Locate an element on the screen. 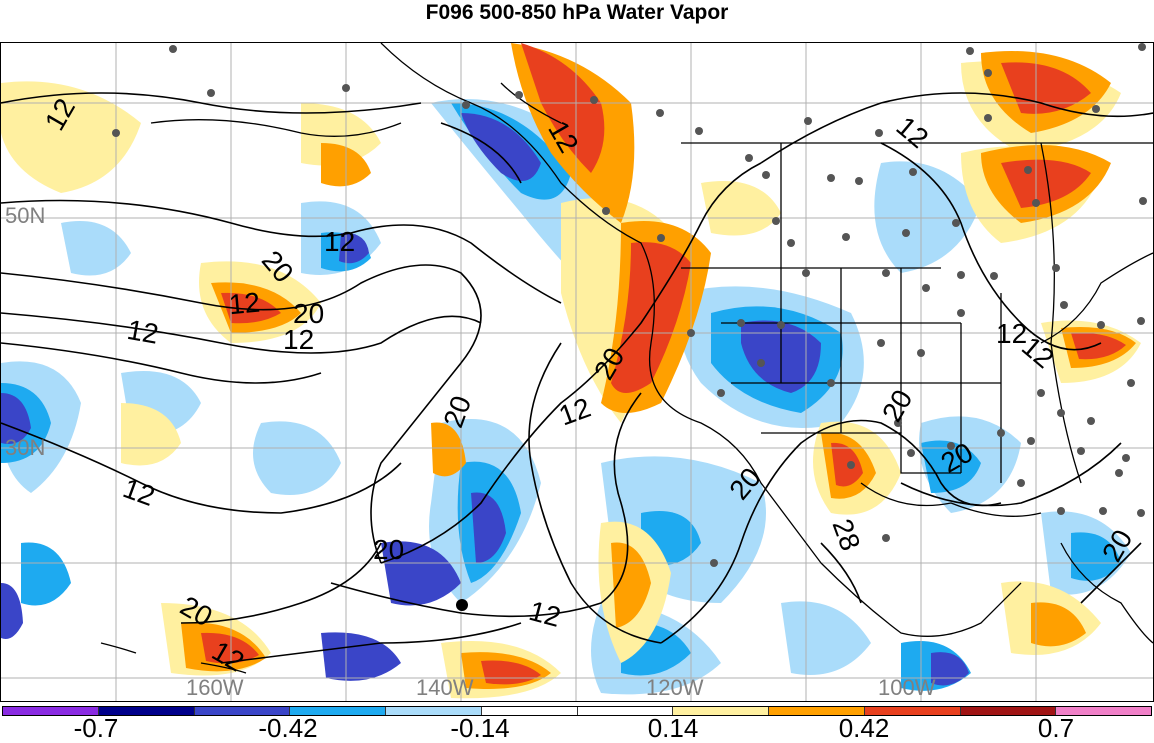 The height and width of the screenshot is (743, 1154). station-marker is located at coordinates (462, 605).